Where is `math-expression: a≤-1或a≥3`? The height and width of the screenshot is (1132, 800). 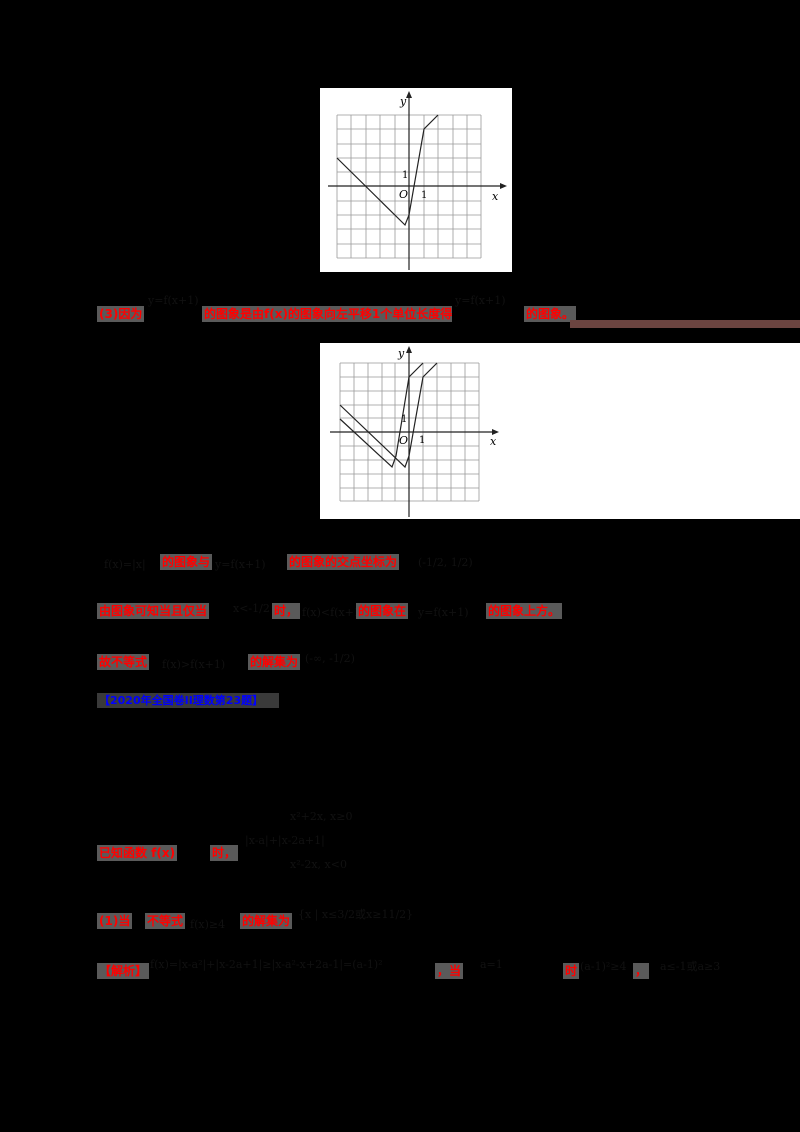
math-expression: a≤-1或a≥3 is located at coordinates (690, 966).